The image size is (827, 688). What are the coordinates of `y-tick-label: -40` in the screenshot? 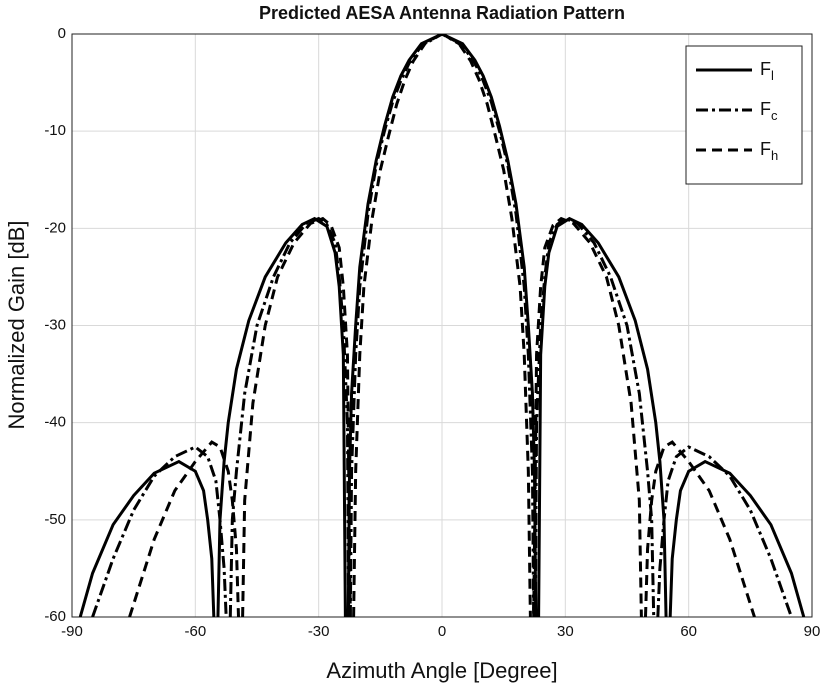 It's located at (55, 422).